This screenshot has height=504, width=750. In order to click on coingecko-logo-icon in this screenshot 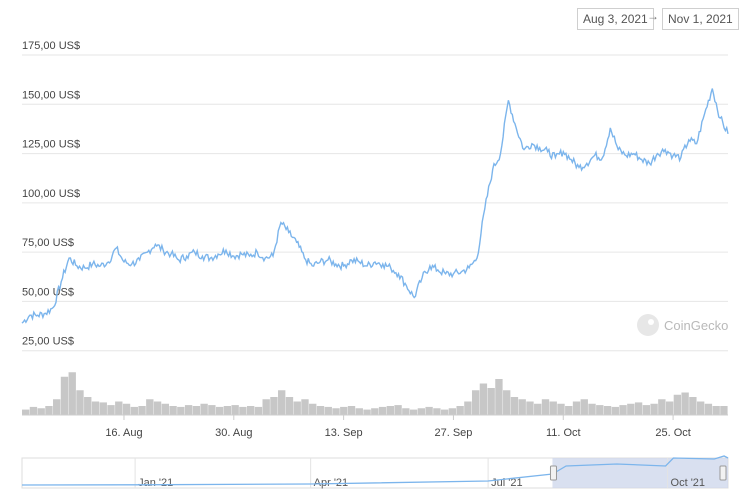, I will do `click(648, 325)`.